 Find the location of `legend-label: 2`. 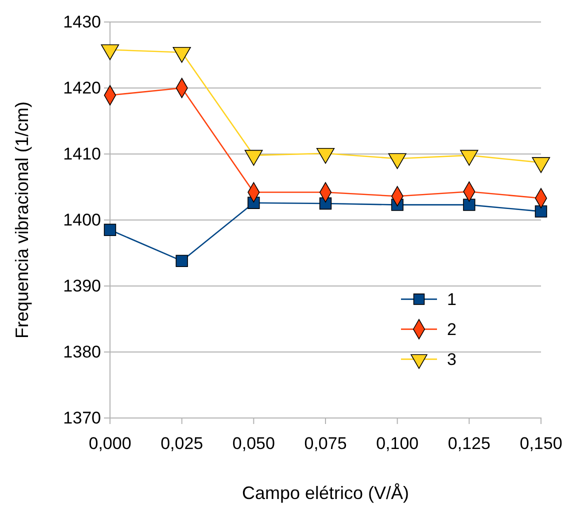

legend-label: 2 is located at coordinates (451, 330).